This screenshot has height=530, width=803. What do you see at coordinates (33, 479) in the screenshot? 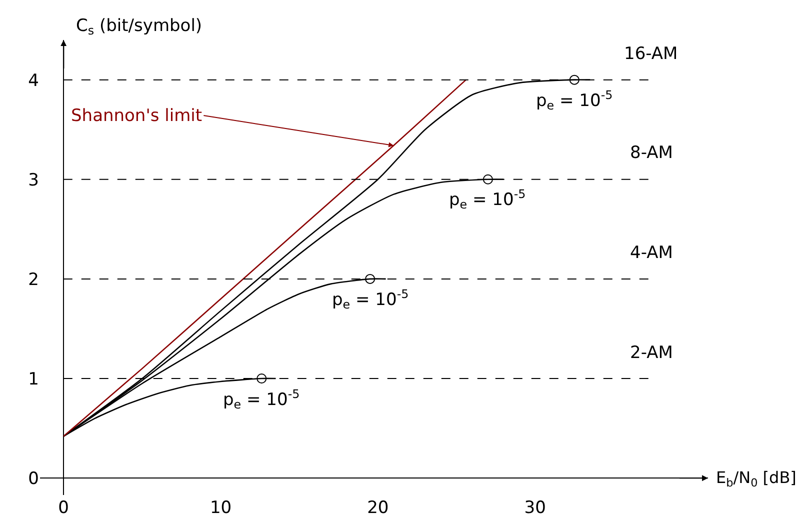
I see `y-tick-label: 0` at bounding box center [33, 479].